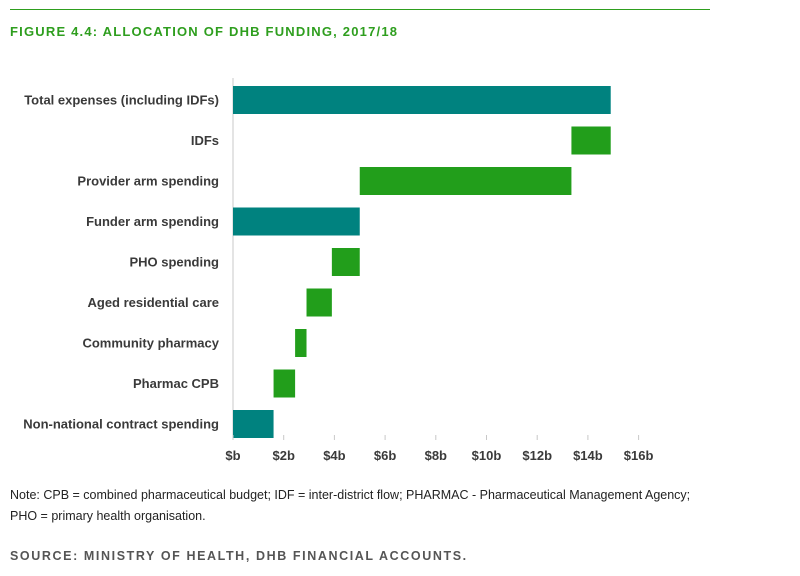  Describe the element at coordinates (284, 383) in the screenshot. I see `bar-pharmac-cpb` at that location.